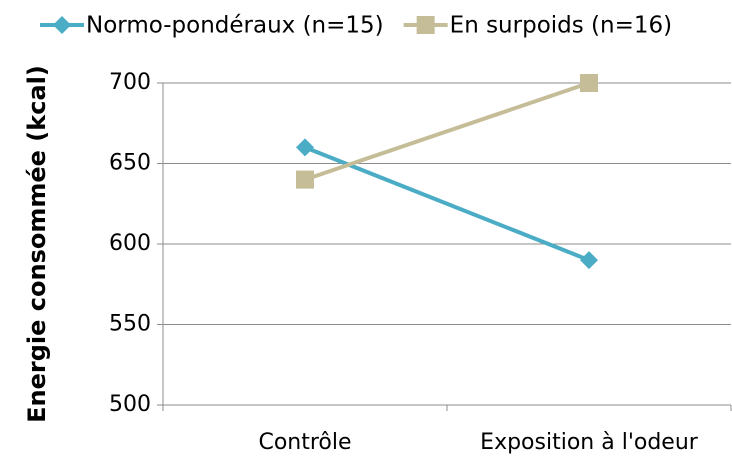 The height and width of the screenshot is (462, 732). Describe the element at coordinates (130, 324) in the screenshot. I see `y-tick-label: 550` at that location.